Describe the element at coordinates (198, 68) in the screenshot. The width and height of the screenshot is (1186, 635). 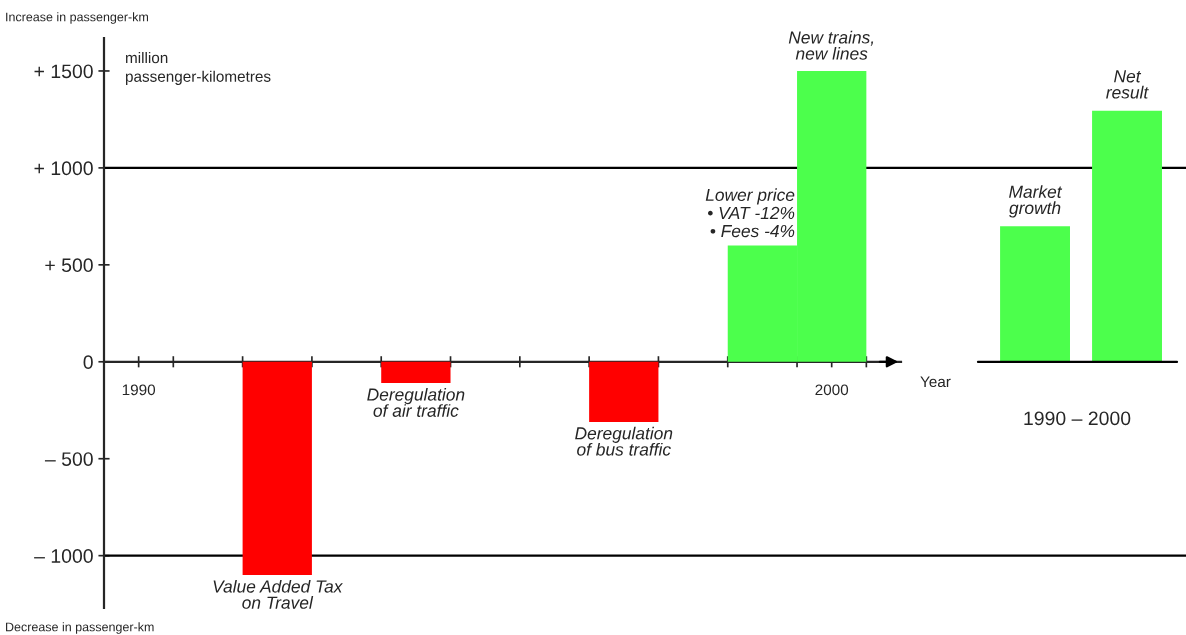
I see `y-axis-title: million passenger-kilometres` at that location.